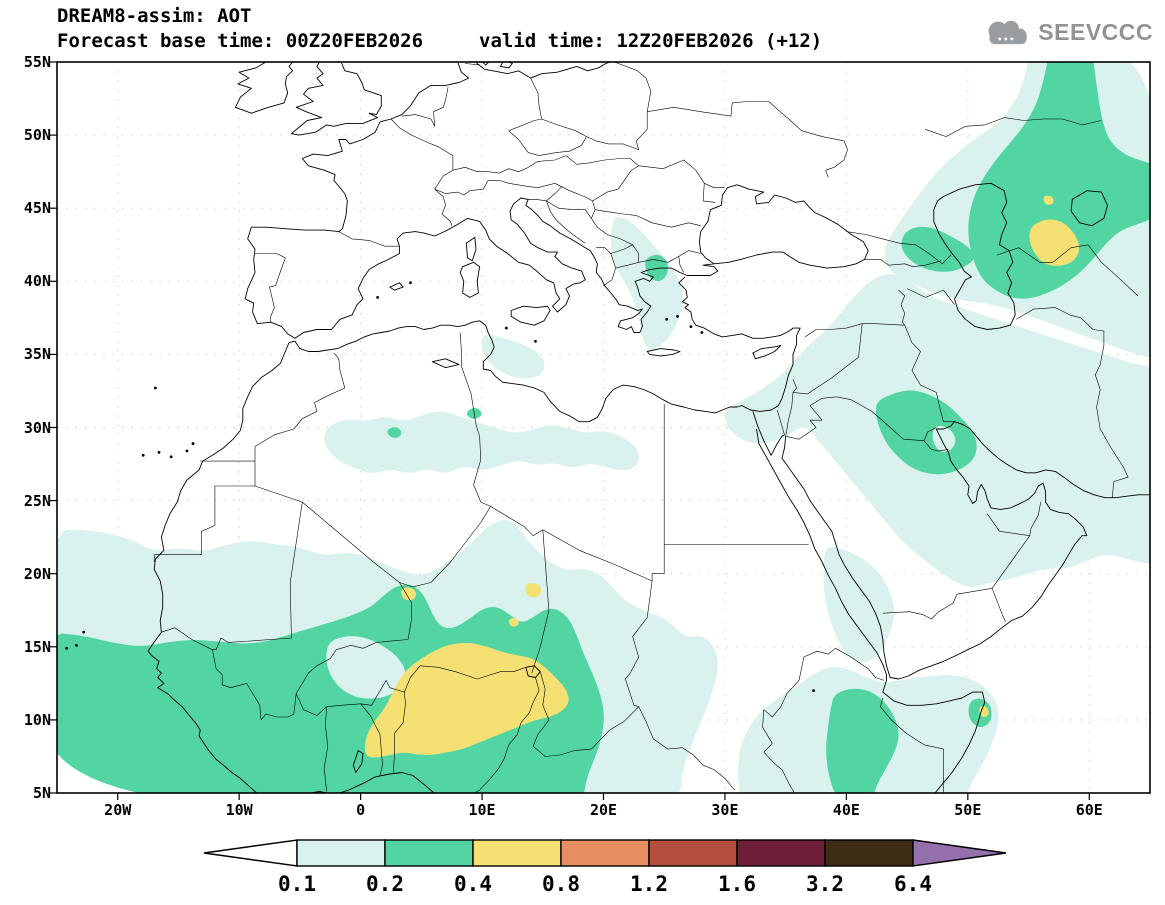 Image resolution: width=1165 pixels, height=905 pixels. What do you see at coordinates (959, 853) in the screenshot?
I see `colorbar-right-arrow` at bounding box center [959, 853].